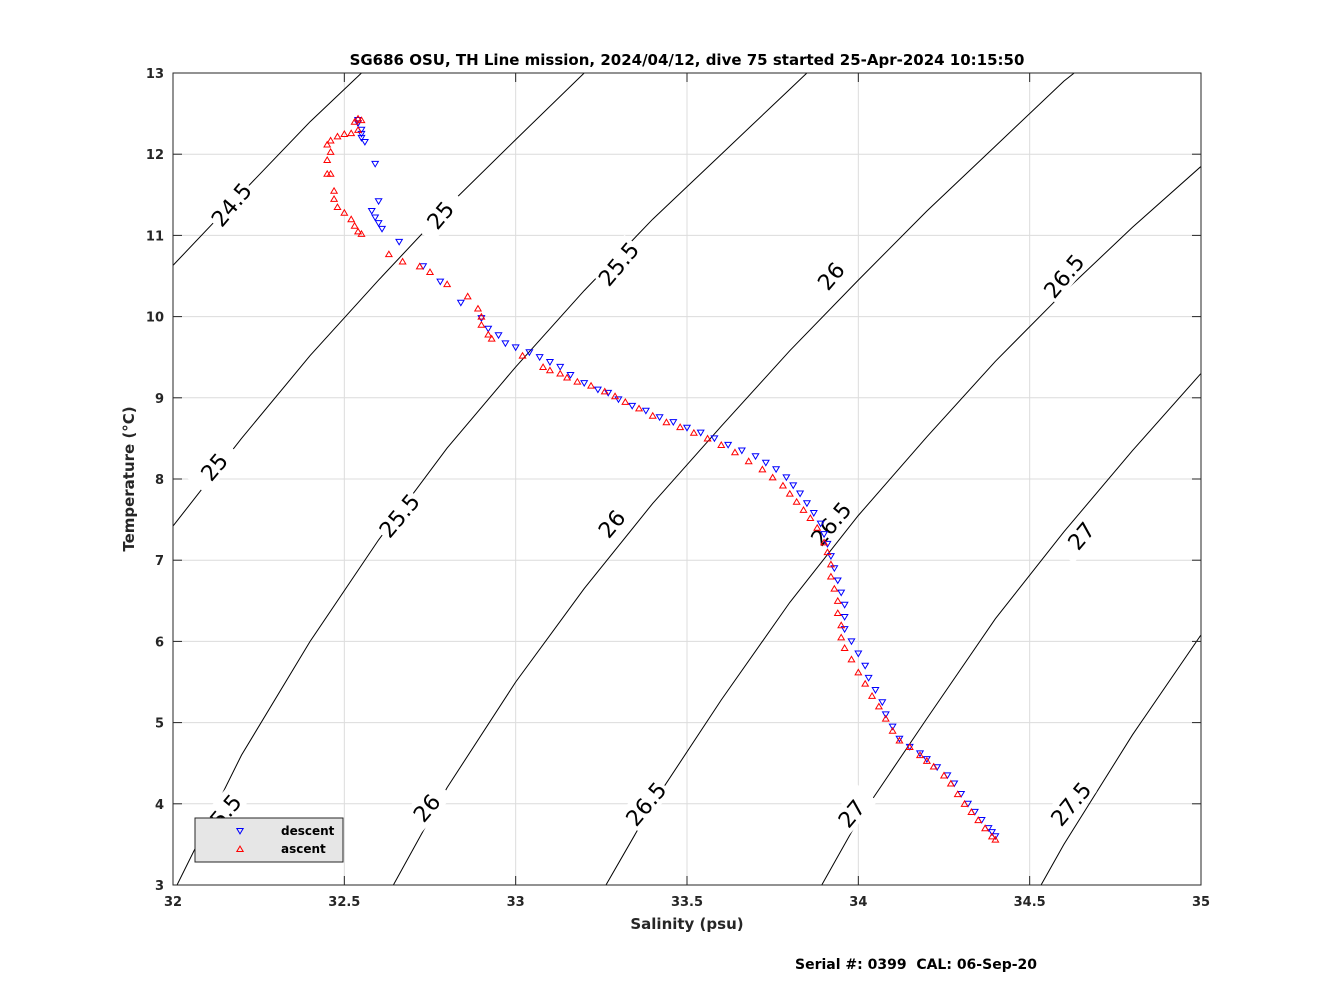 Image resolution: width=1328 pixels, height=996 pixels. I want to click on serial-cal-footer: Serial #: 0399 CAL: 06-Sep-20, so click(916, 965).